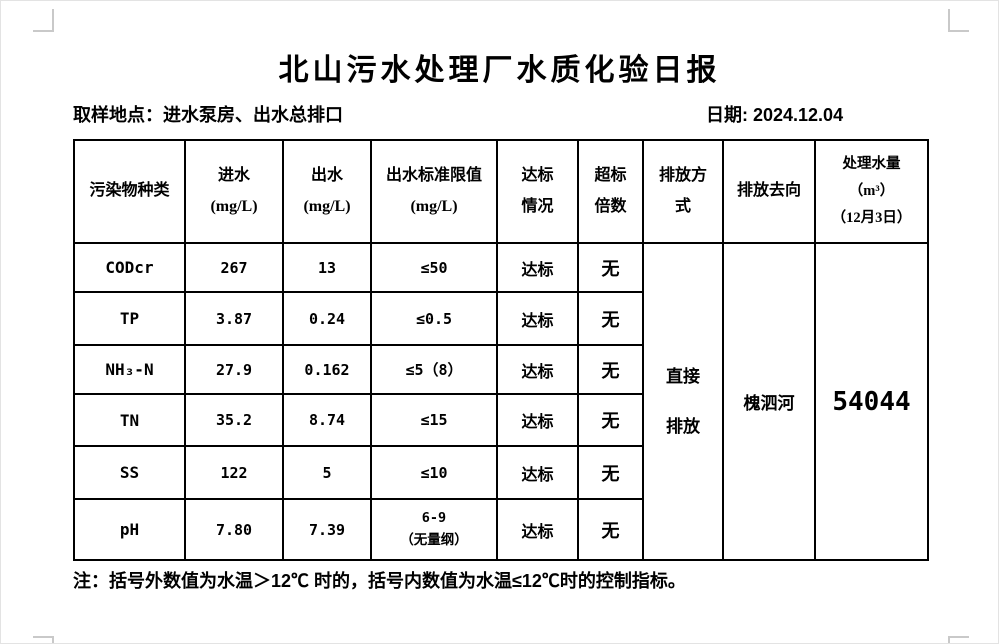  Describe the element at coordinates (129, 529) in the screenshot. I see `pollutant-cell: pH` at that location.